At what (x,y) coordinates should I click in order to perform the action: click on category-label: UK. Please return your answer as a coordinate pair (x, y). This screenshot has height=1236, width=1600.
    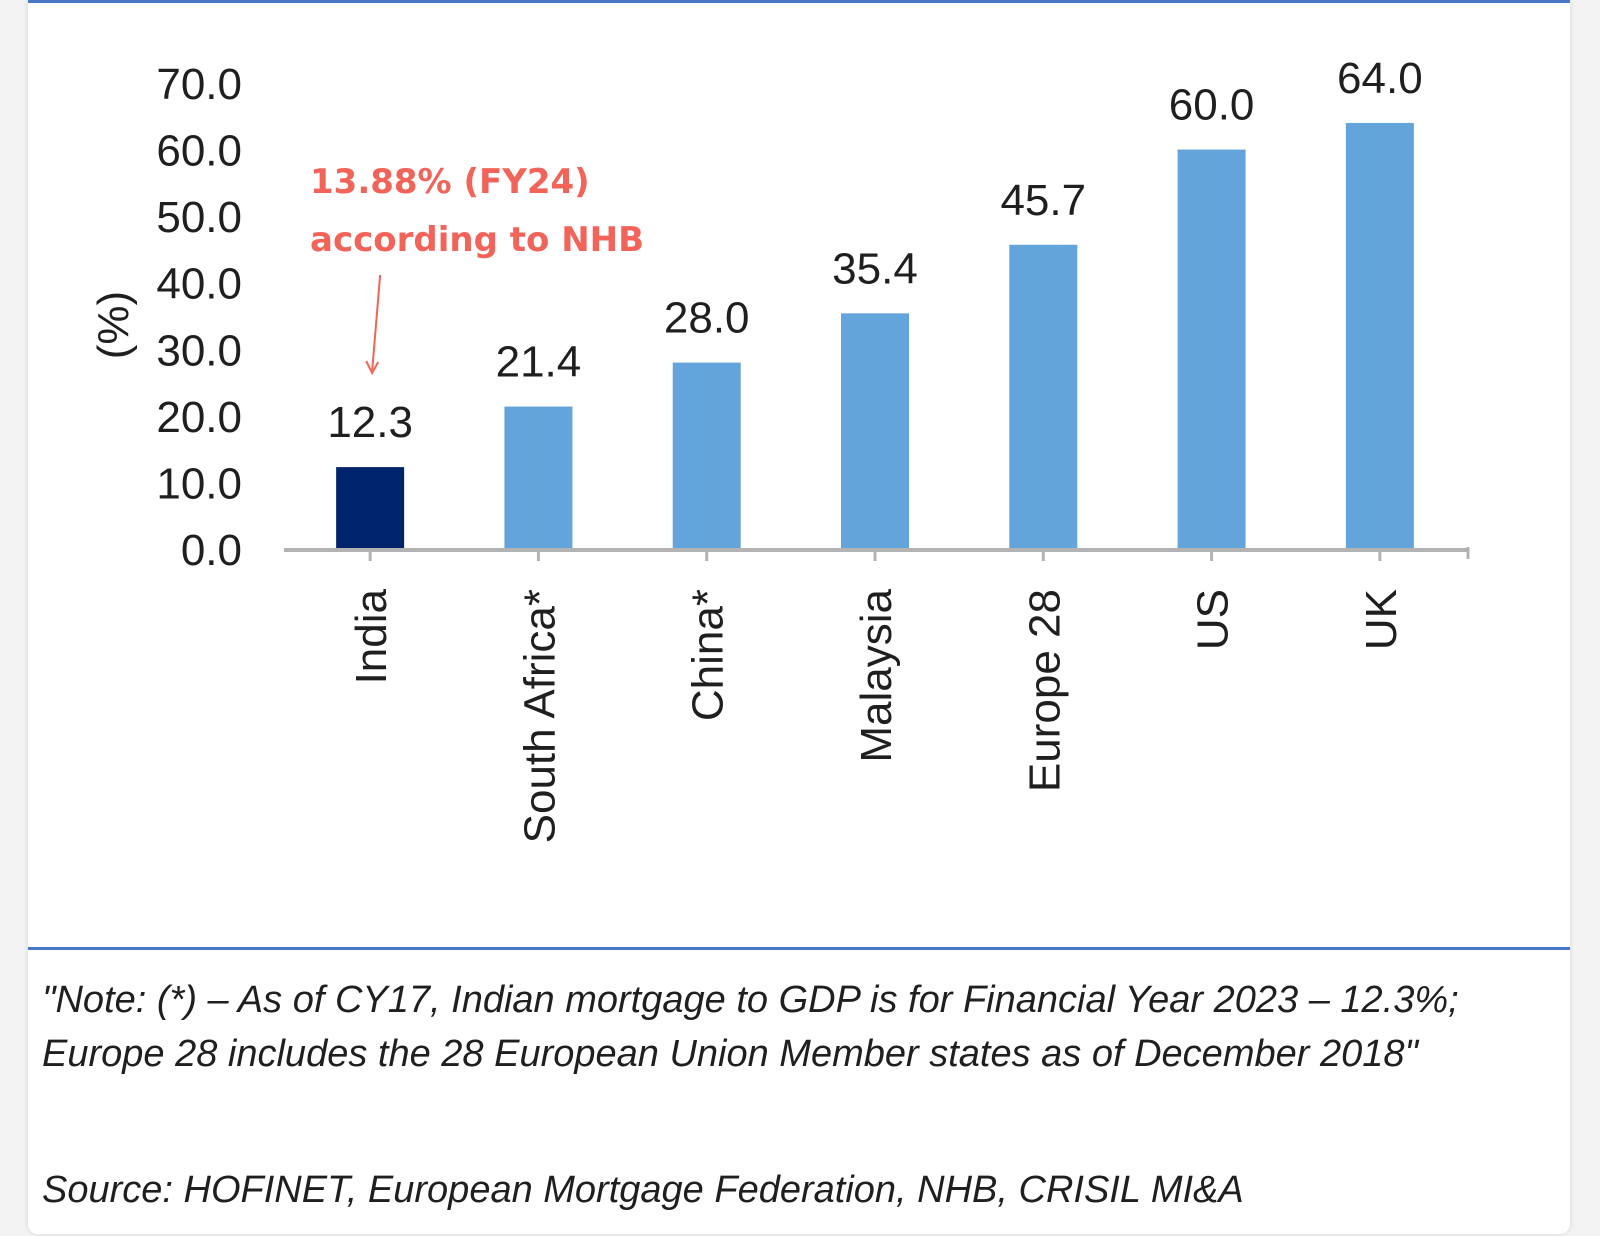
    Looking at the image, I should click on (1381, 619).